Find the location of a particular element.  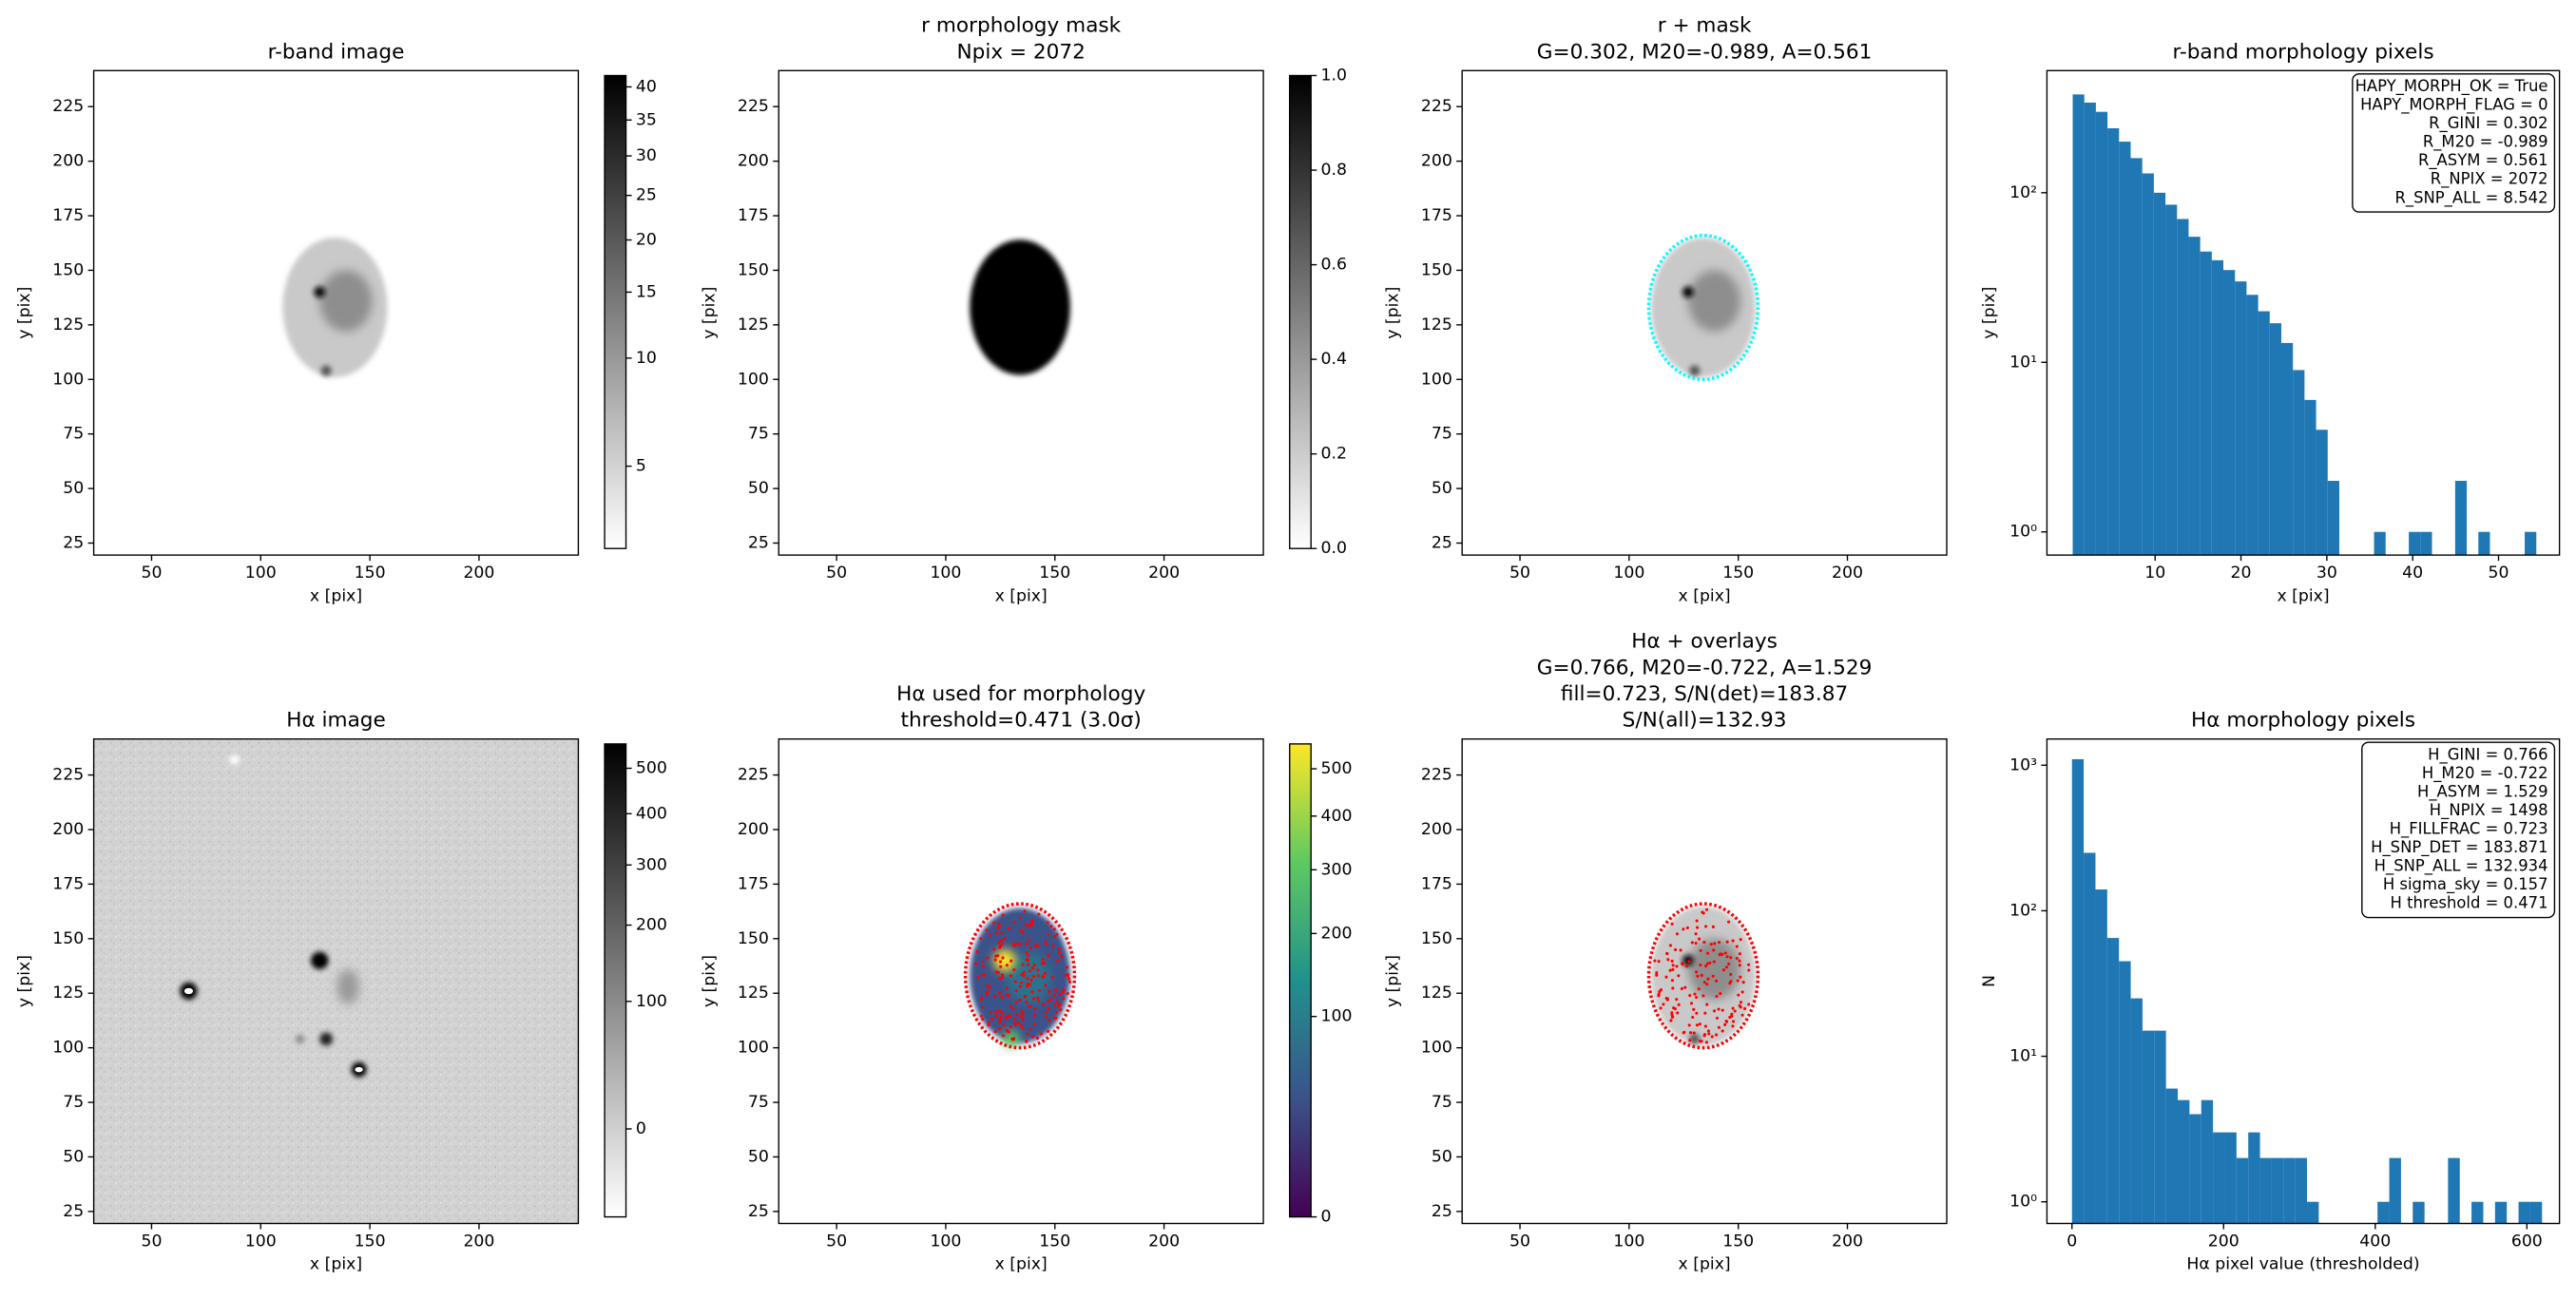

x-tick-label: 150 is located at coordinates (1738, 573).